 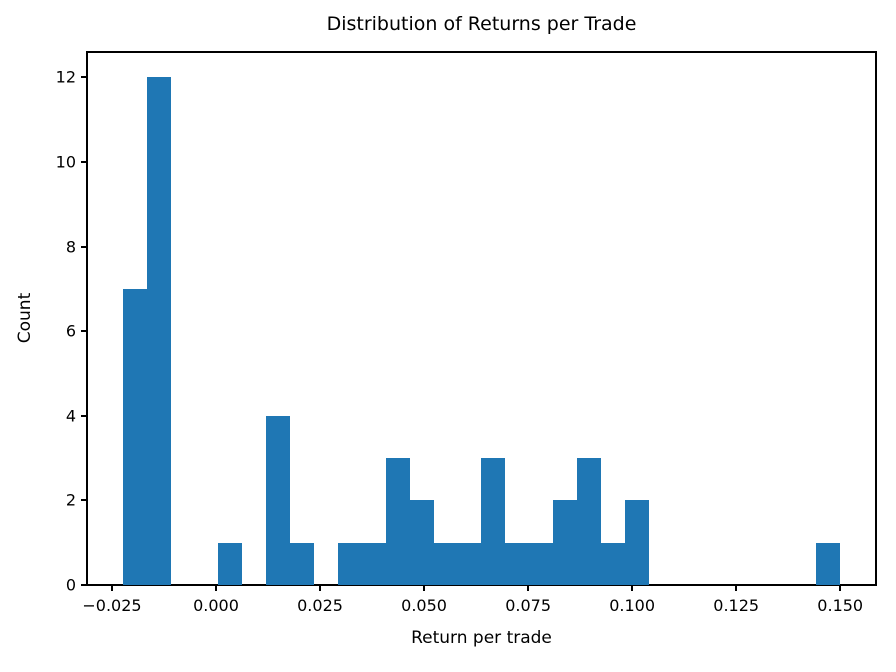 I want to click on y-tick-label: 8, so click(x=70, y=247).